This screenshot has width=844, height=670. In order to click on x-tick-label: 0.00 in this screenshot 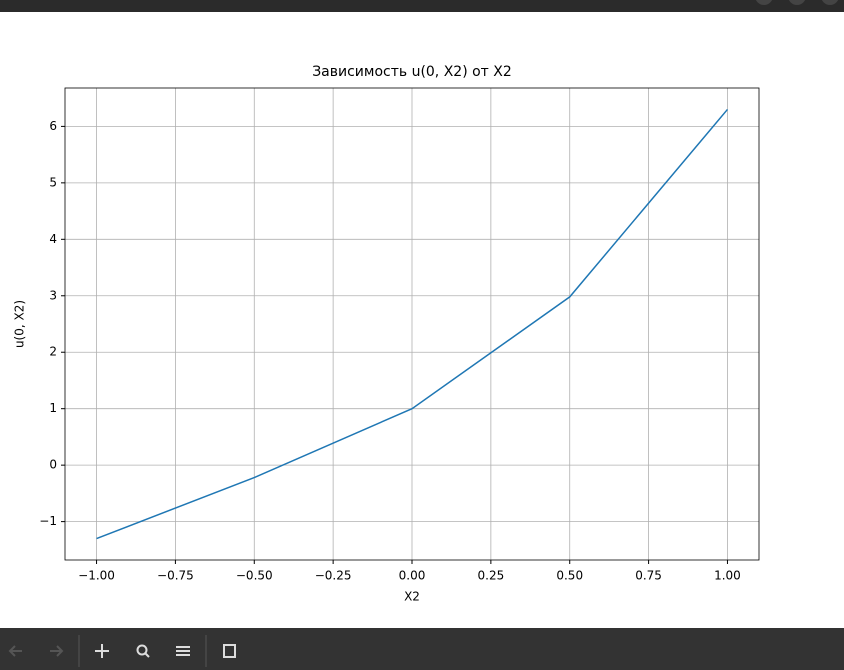, I will do `click(412, 576)`.